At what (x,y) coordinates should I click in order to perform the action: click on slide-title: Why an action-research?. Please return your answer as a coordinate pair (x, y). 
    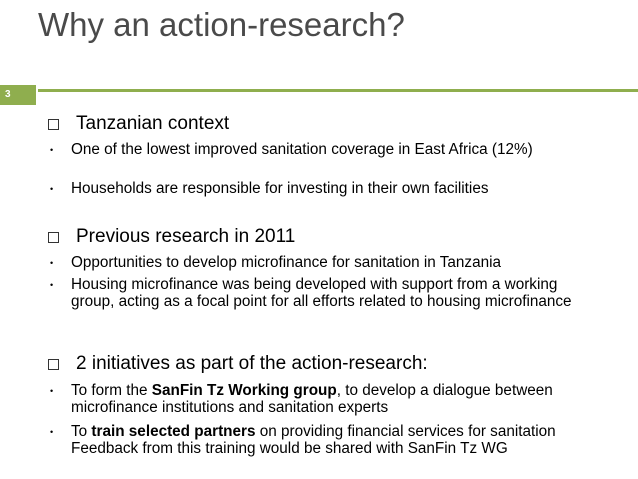
    Looking at the image, I should click on (221, 24).